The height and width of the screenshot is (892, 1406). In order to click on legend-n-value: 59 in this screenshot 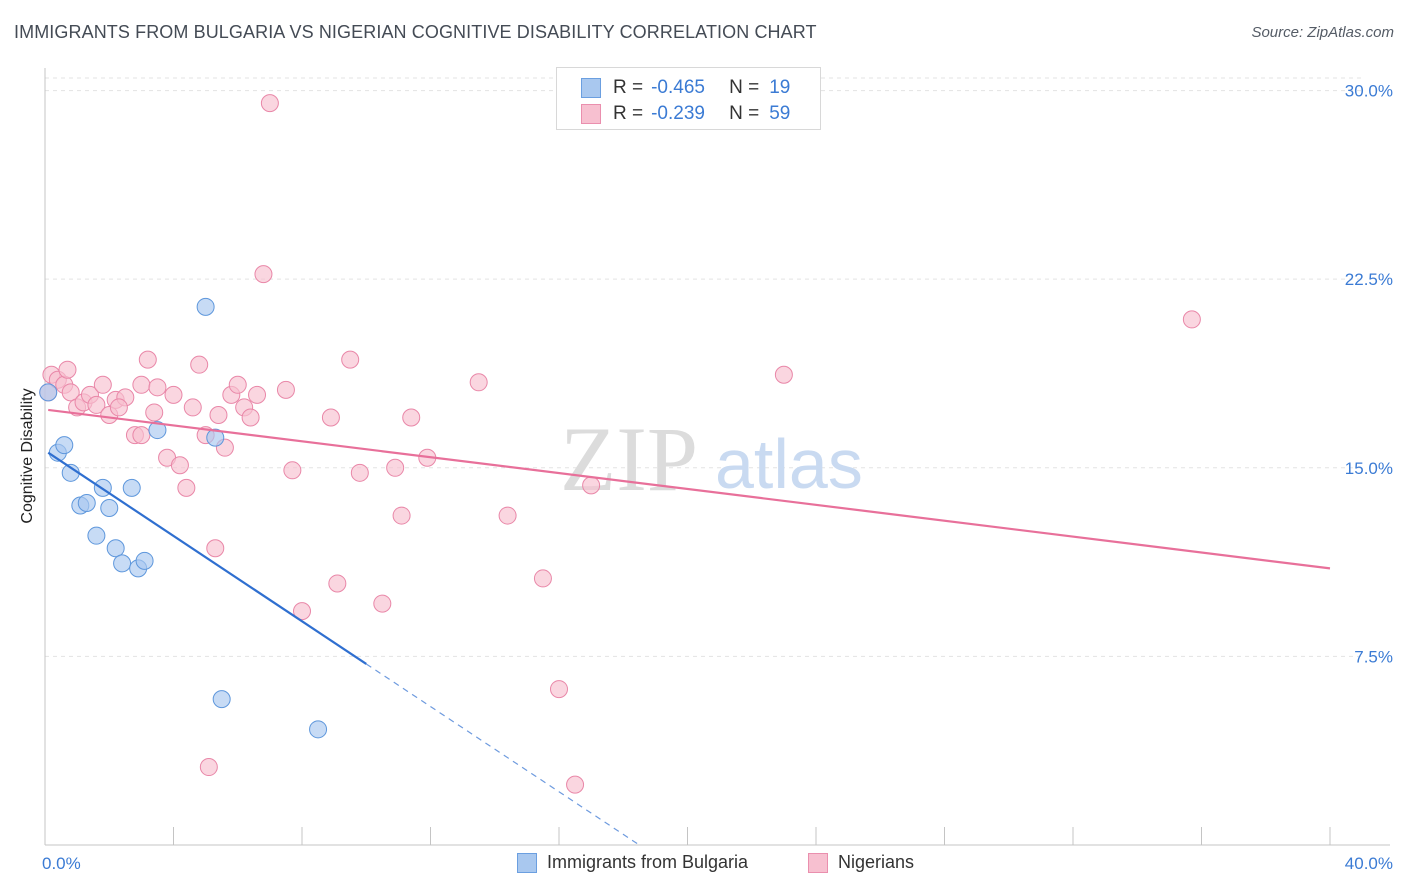, I will do `click(780, 113)`.